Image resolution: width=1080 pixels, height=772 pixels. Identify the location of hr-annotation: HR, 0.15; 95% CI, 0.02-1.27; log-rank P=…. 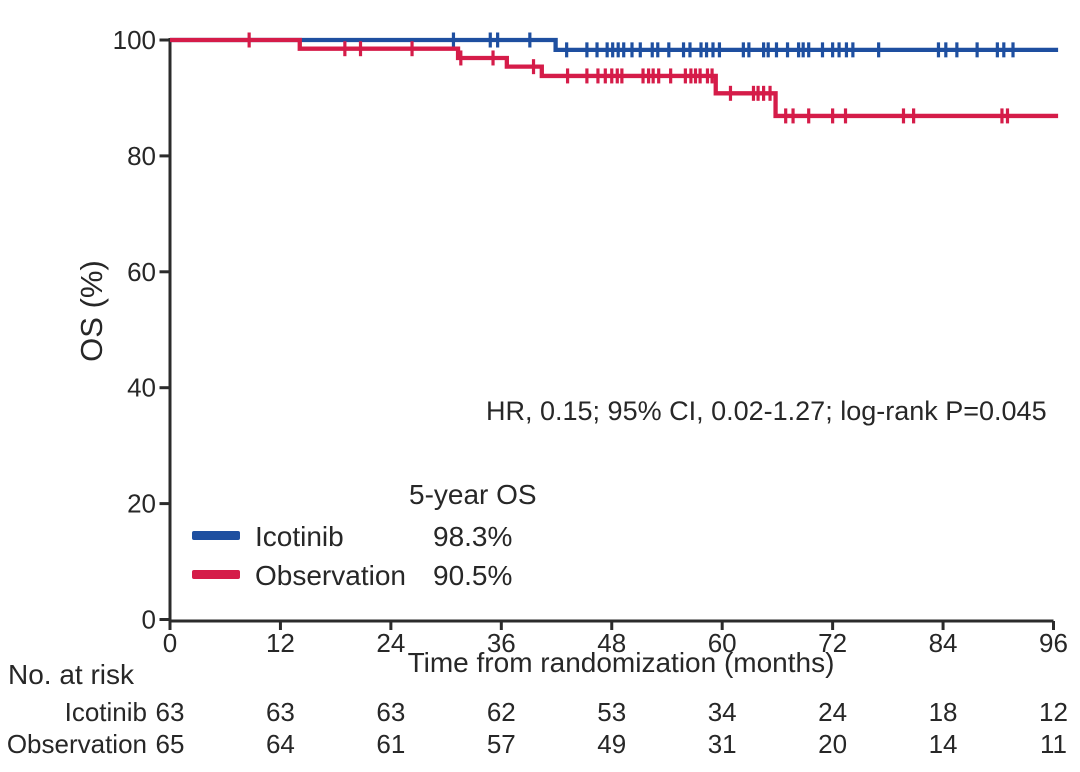
(766, 411).